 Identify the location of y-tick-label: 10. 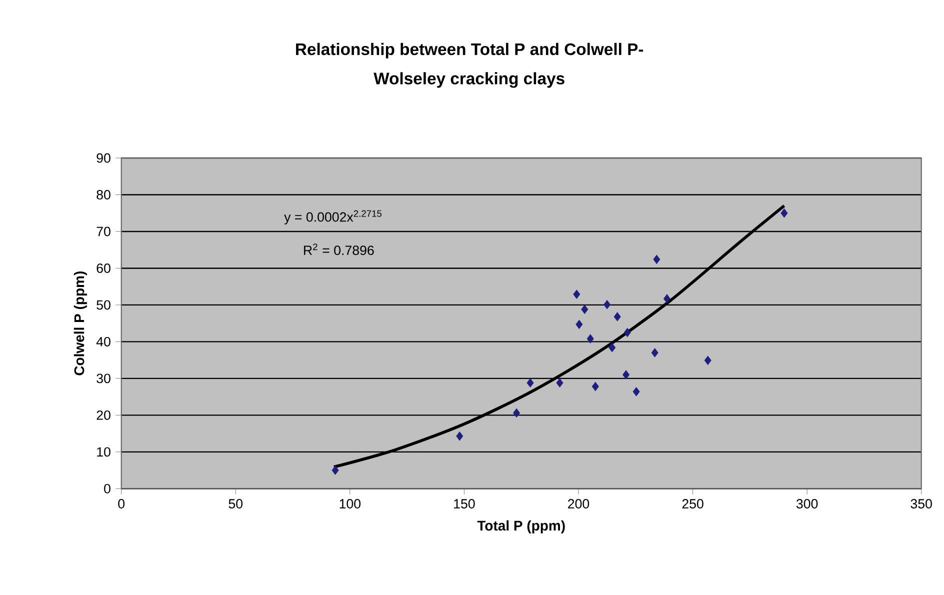
(103, 452).